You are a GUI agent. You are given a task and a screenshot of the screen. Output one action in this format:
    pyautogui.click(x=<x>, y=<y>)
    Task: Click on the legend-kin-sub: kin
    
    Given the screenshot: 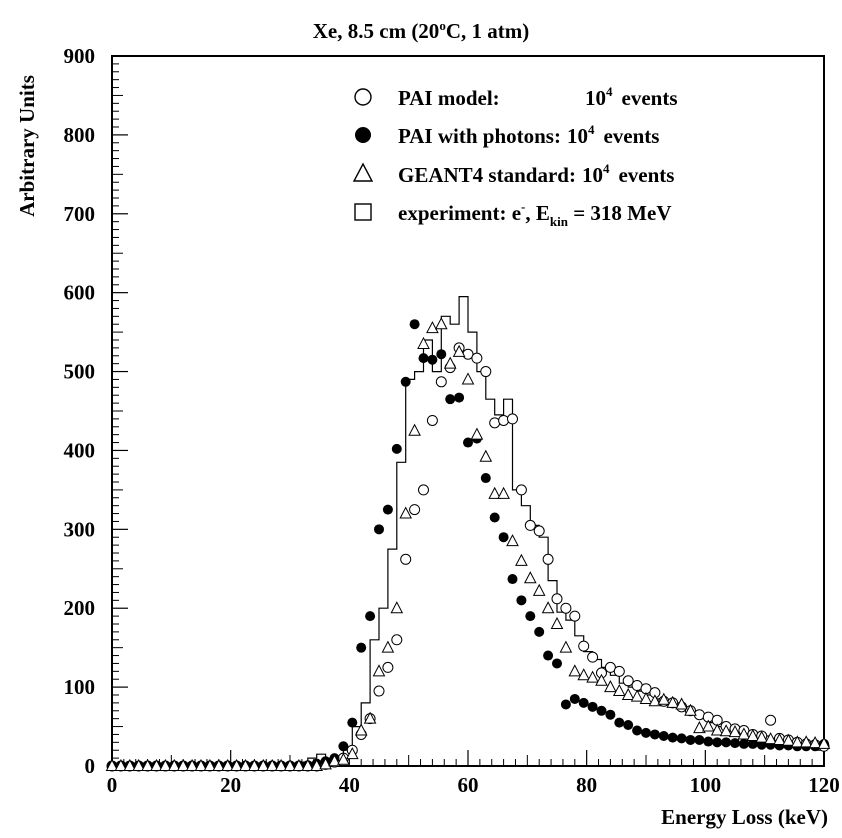 What is the action you would take?
    pyautogui.click(x=559, y=221)
    